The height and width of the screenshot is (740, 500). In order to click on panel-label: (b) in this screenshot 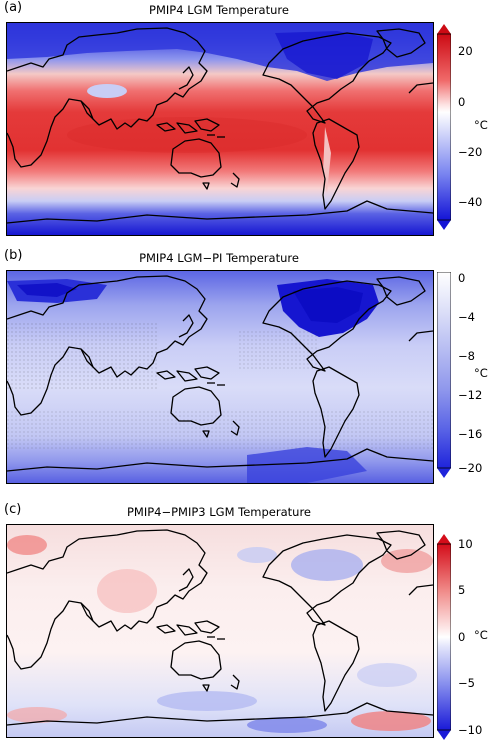, I will do `click(13, 255)`.